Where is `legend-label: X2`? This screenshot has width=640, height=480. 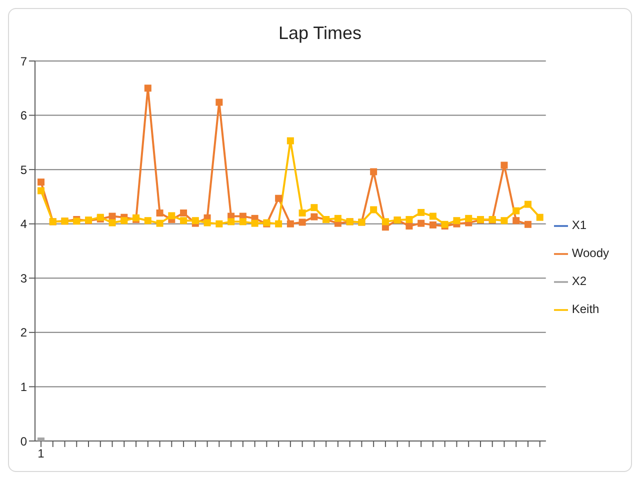
legend-label: X2 is located at coordinates (579, 281).